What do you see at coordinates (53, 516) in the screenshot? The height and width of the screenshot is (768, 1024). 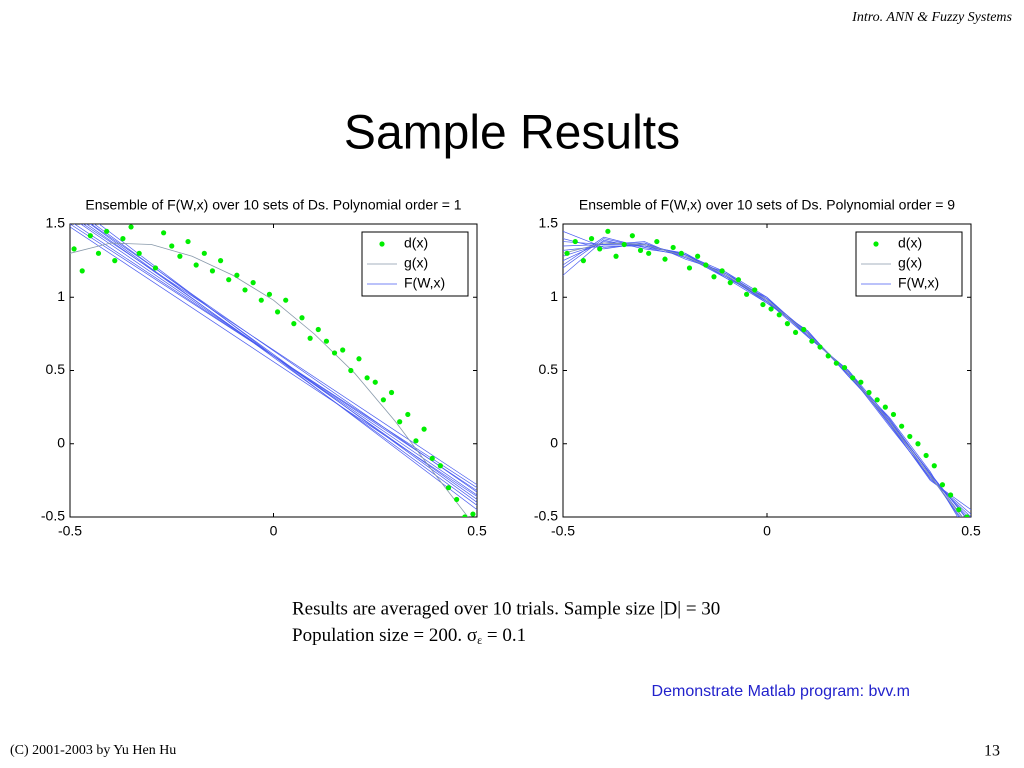 I see `y-tick-label: -0.5` at bounding box center [53, 516].